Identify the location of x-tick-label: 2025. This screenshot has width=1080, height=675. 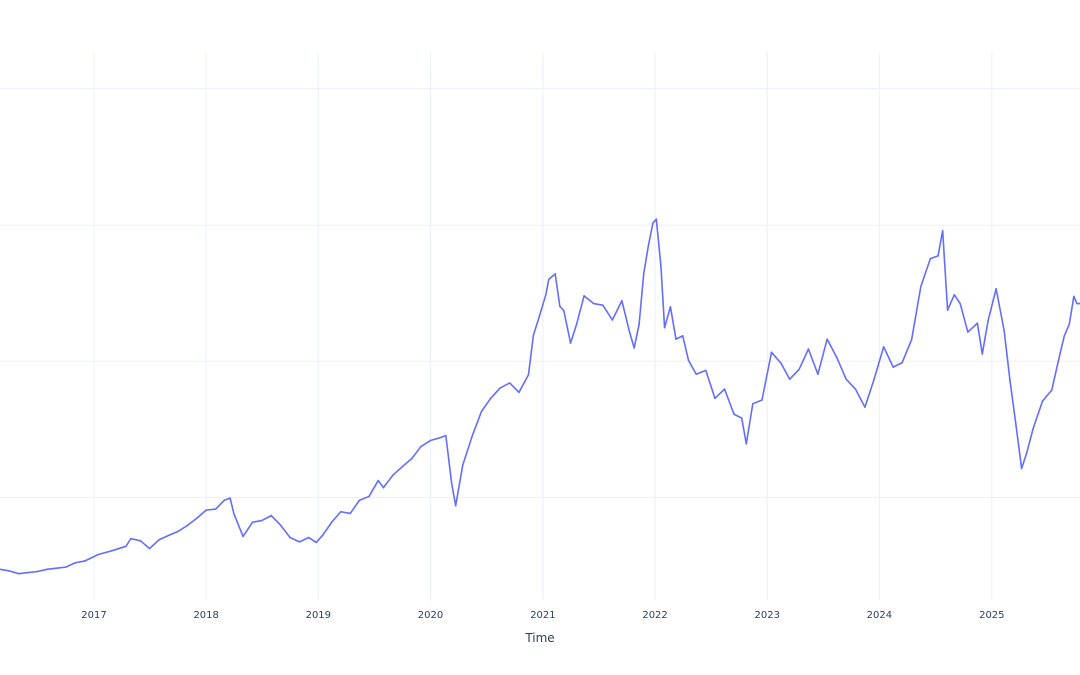
(991, 615).